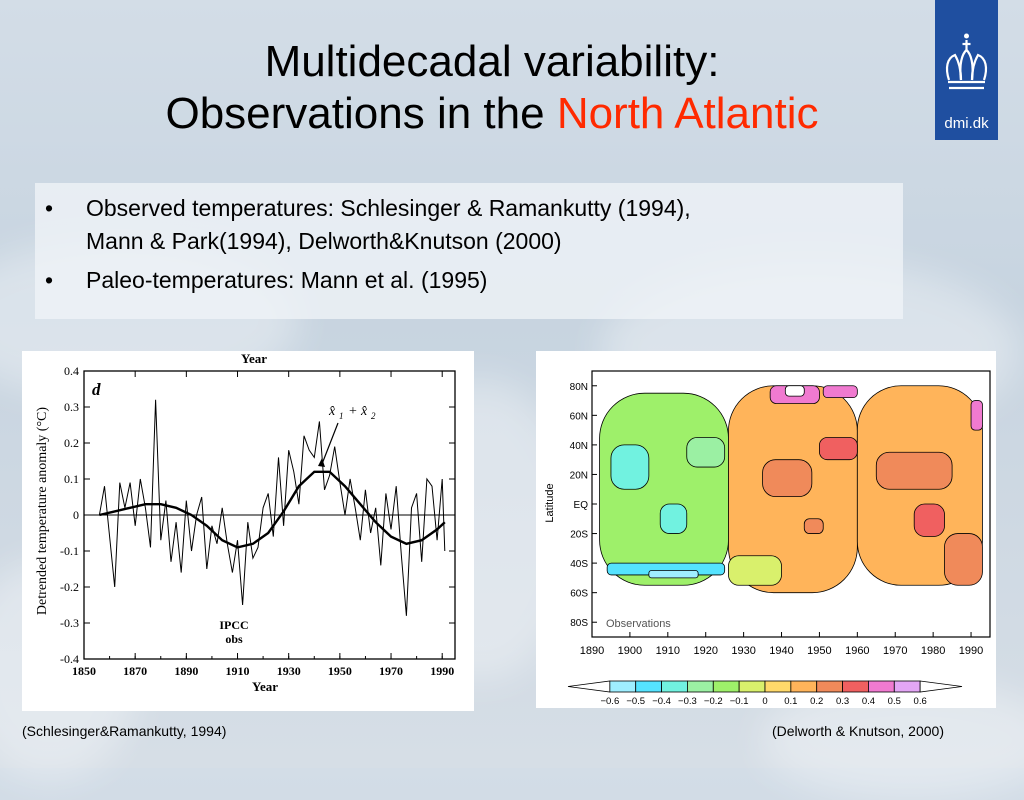  What do you see at coordinates (589, 686) in the screenshot?
I see `colorbar-end-left` at bounding box center [589, 686].